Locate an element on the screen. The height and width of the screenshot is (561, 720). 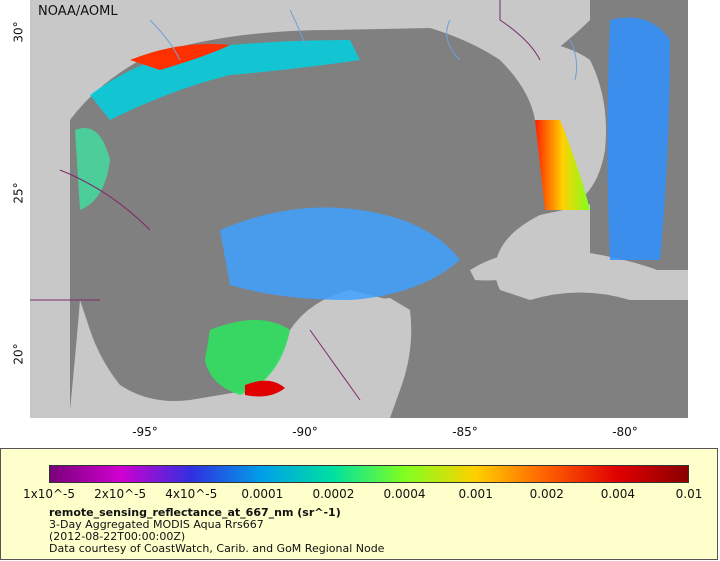
reflectance-band-north-coast-high is located at coordinates (180, 57).